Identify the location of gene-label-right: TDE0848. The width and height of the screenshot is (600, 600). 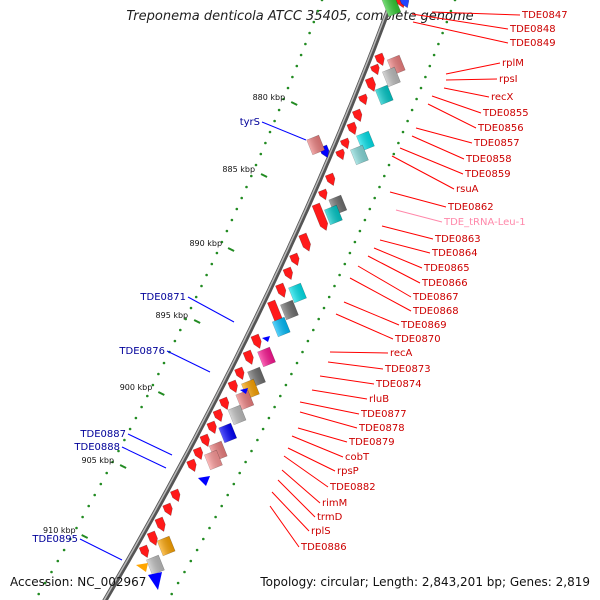
(532, 29).